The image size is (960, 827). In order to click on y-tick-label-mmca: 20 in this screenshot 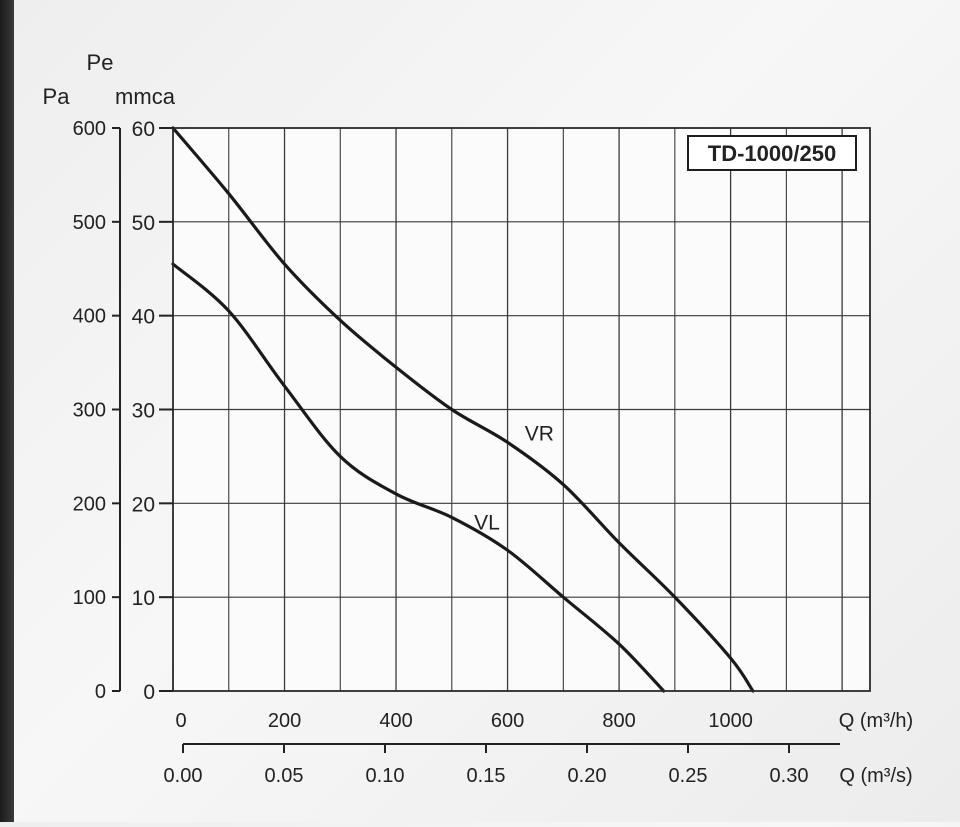, I will do `click(143, 504)`.